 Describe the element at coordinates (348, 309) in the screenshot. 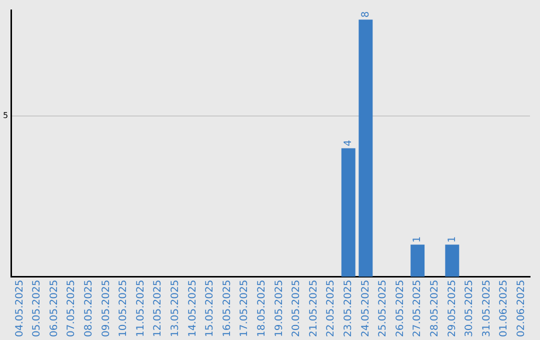

I see `x-tick-label: 23.05.2025` at that location.